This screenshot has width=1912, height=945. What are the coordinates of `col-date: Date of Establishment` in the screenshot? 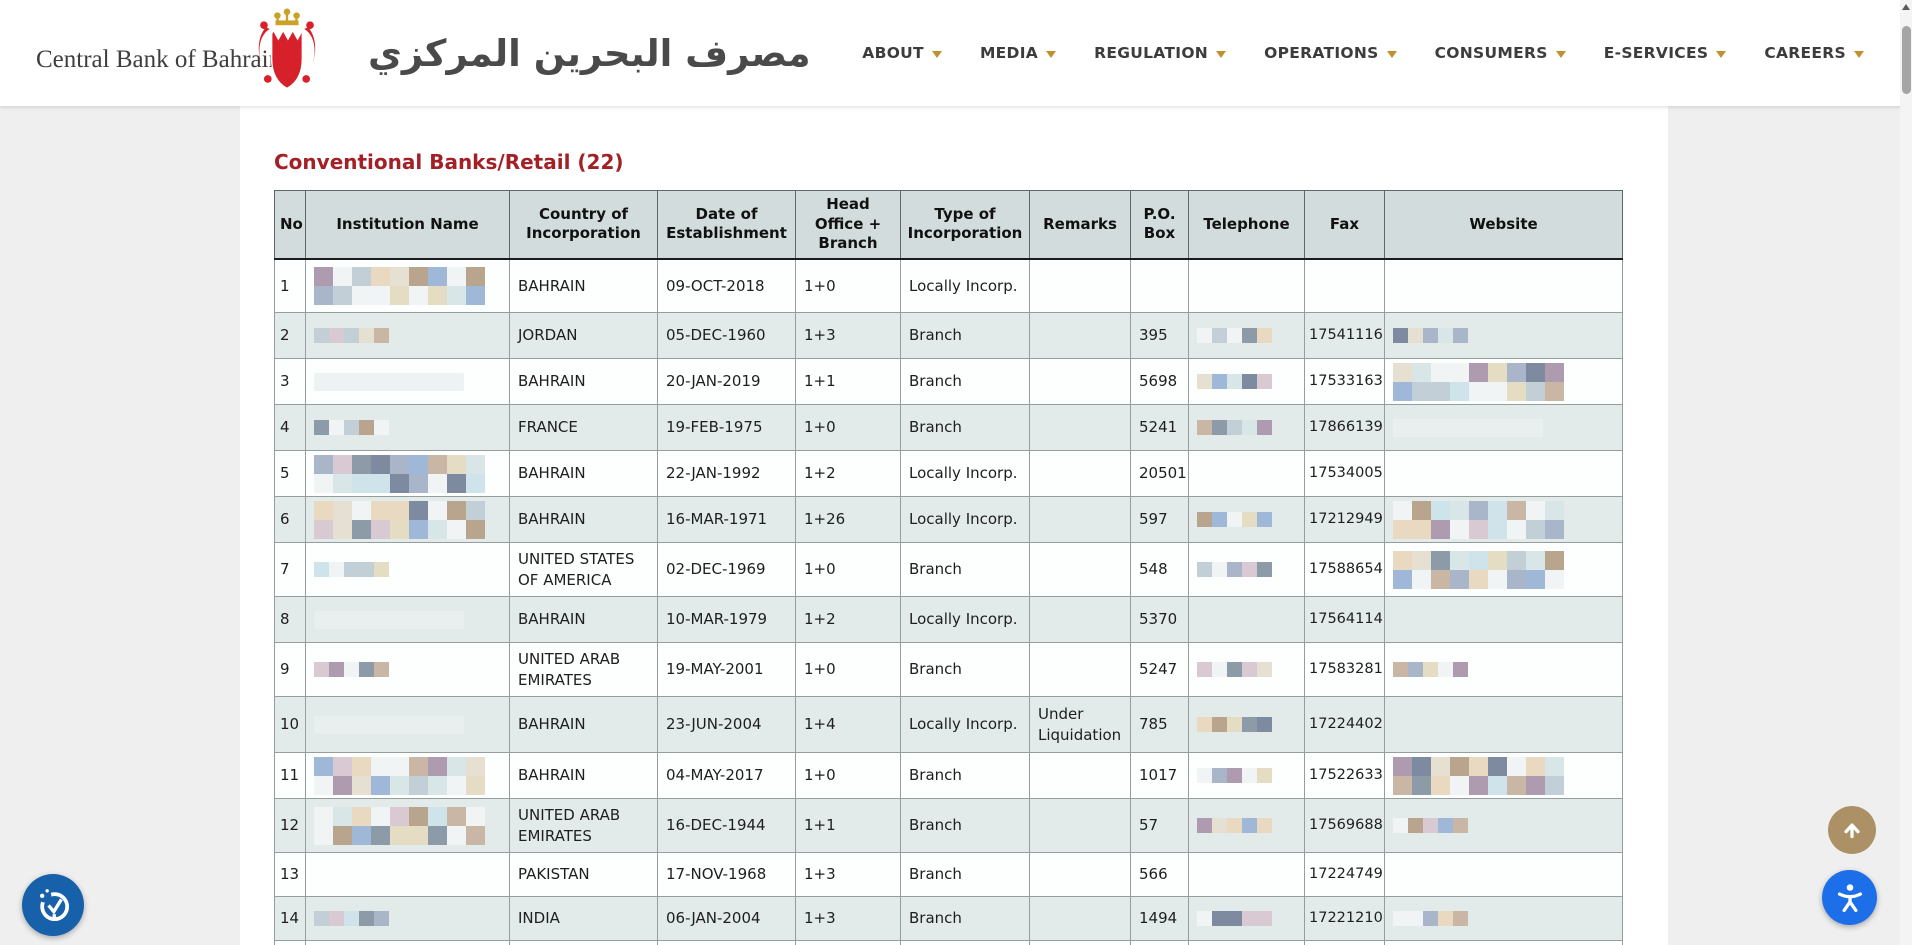 It's located at (726, 225).